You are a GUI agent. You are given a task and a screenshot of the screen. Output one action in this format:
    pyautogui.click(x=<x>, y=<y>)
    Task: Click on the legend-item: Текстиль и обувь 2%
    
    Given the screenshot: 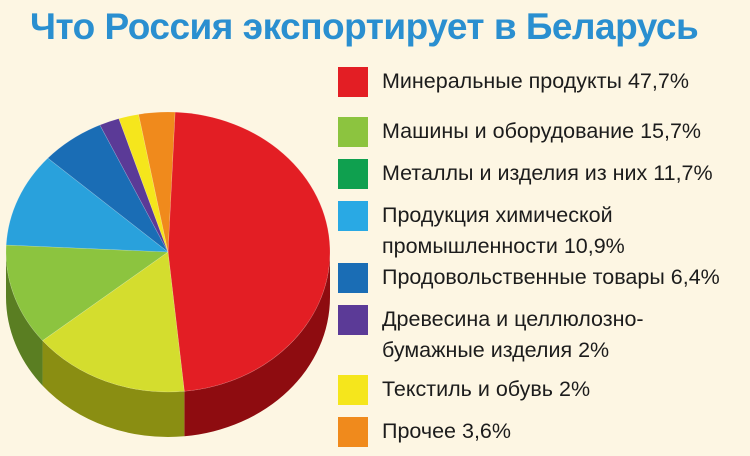 What is the action you would take?
    pyautogui.click(x=464, y=389)
    